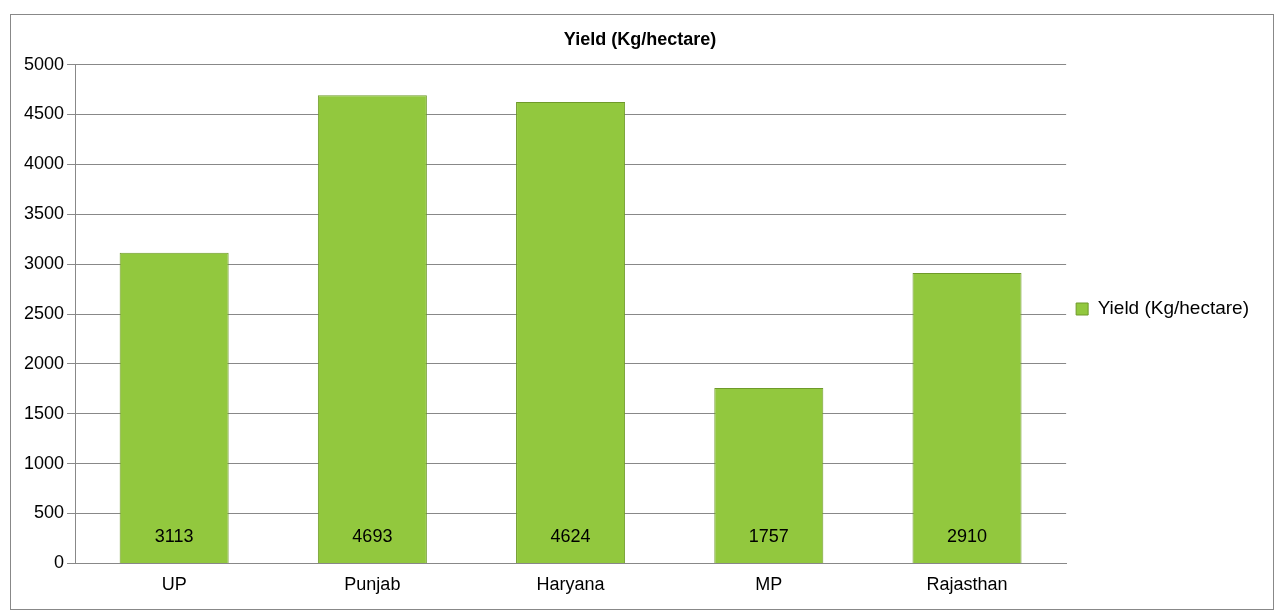 The width and height of the screenshot is (1284, 616). I want to click on y-tick-label: 5000, so click(44, 63).